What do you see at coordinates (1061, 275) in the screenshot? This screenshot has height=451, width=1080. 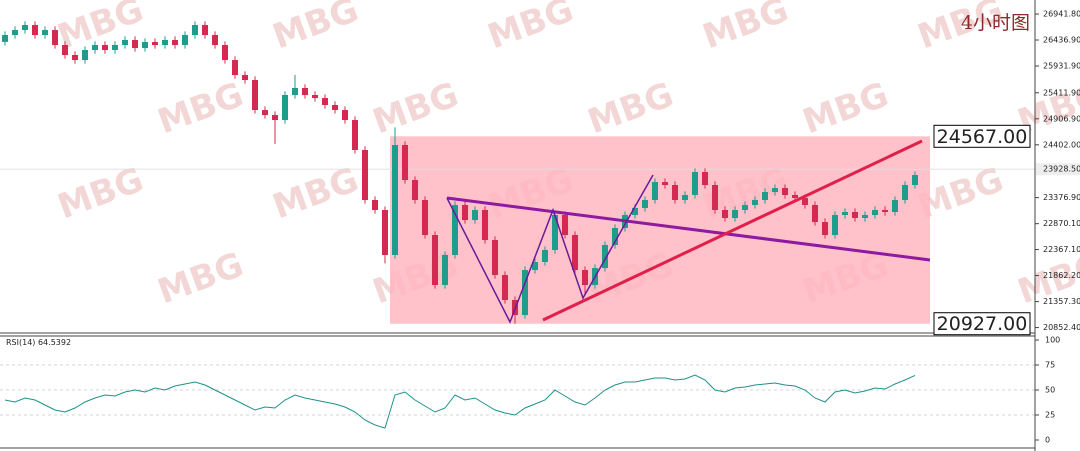 I see `y-tick-label: 21862.20` at bounding box center [1061, 275].